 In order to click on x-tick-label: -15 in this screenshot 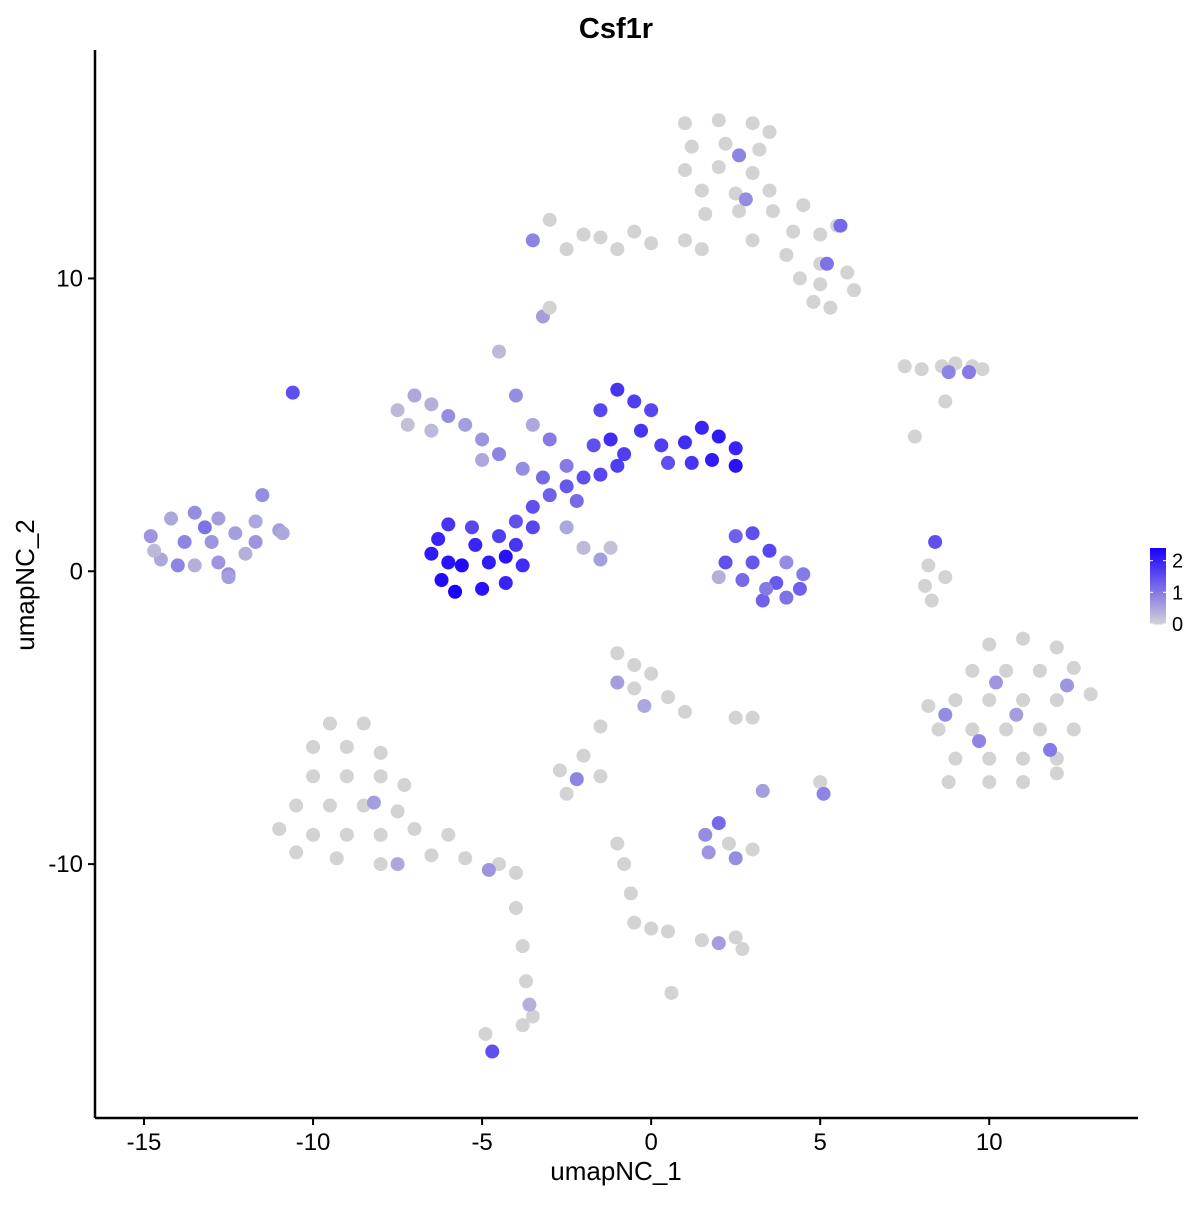, I will do `click(144, 1142)`.